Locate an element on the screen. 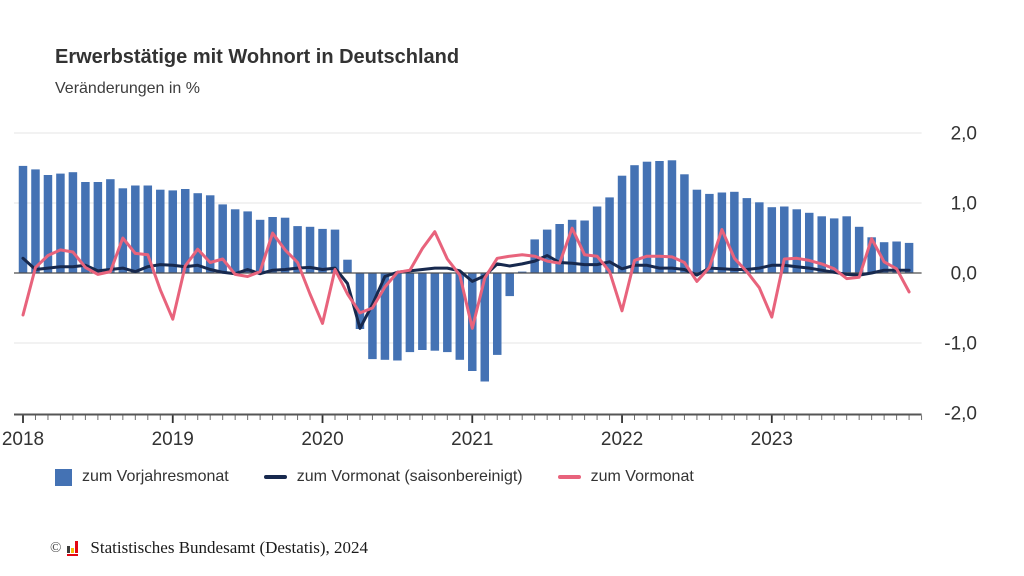 This screenshot has width=1024, height=576. source-text: Statistisches Bundesamt (Destatis), 2024 is located at coordinates (229, 547).